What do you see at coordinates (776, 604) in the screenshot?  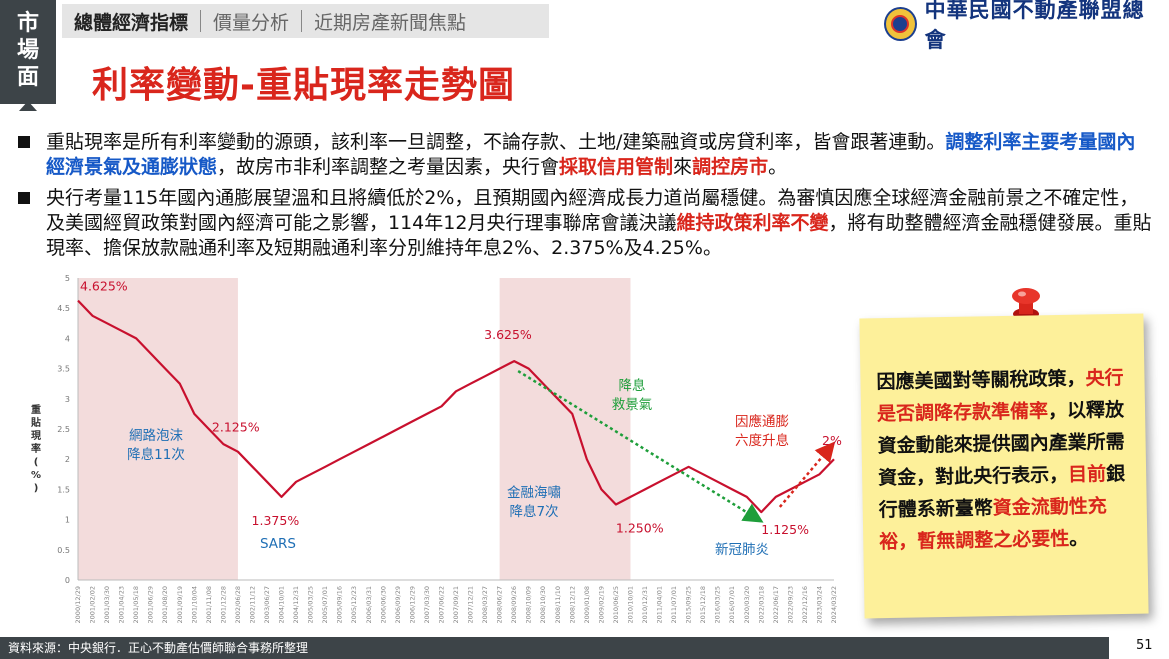 I see `x-tick-label: 2022/06/17` at bounding box center [776, 604].